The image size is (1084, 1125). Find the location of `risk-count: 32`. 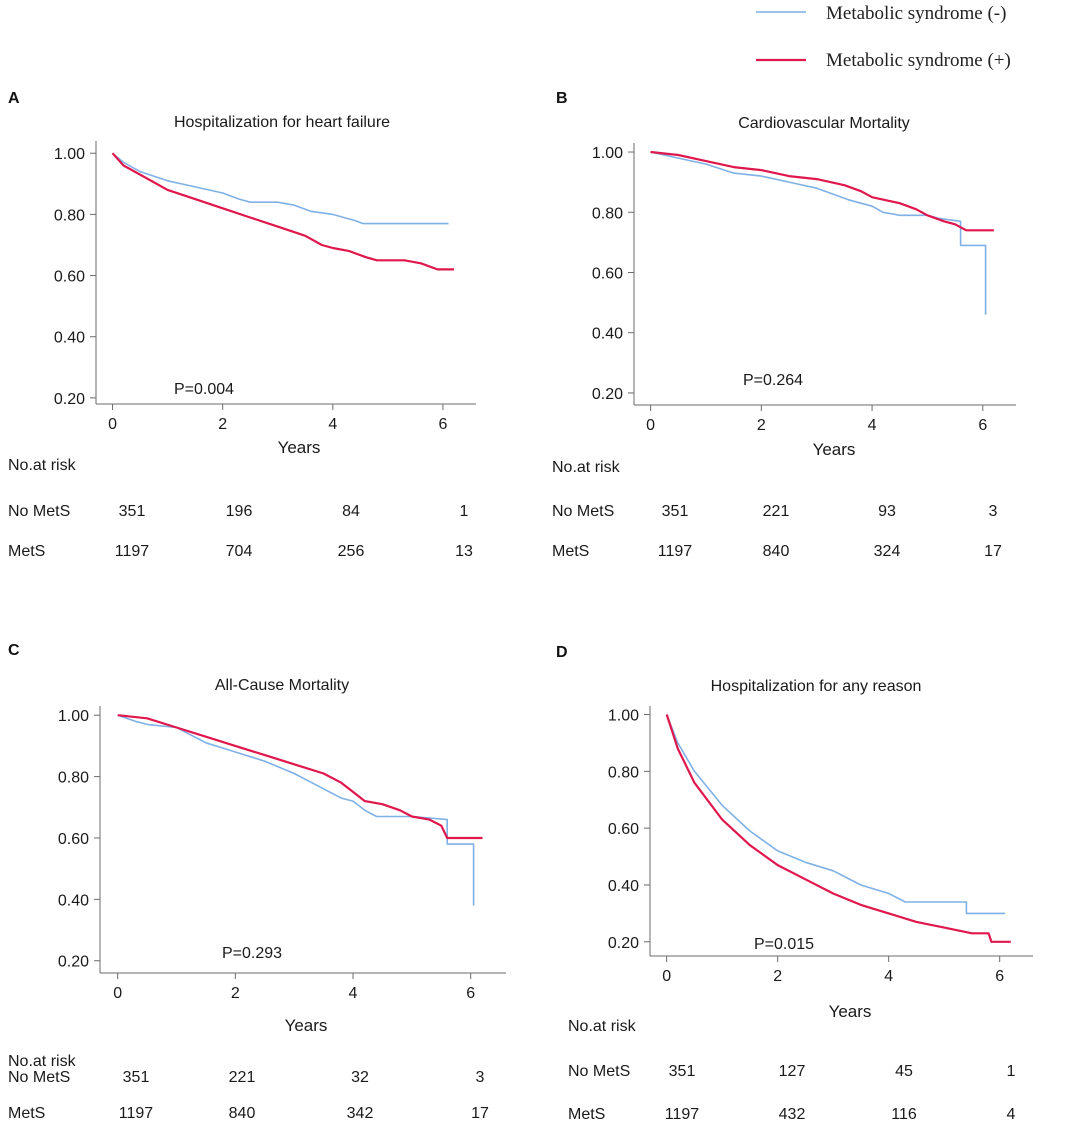

risk-count: 32 is located at coordinates (360, 1077).